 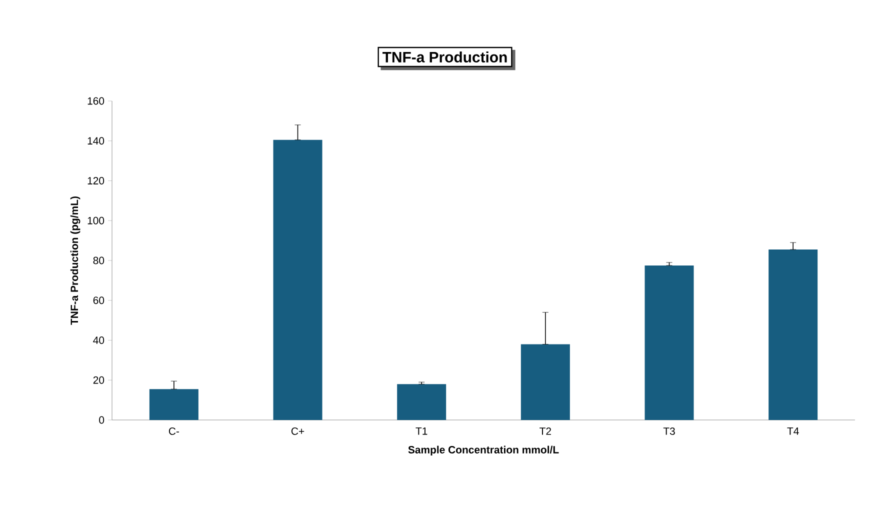 What do you see at coordinates (96, 101) in the screenshot?
I see `y-tick-label: 160` at bounding box center [96, 101].